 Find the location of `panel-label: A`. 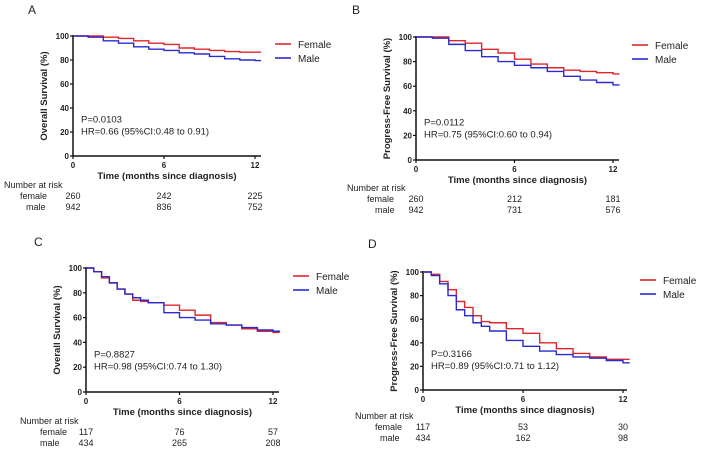

panel-label: A is located at coordinates (32, 10).